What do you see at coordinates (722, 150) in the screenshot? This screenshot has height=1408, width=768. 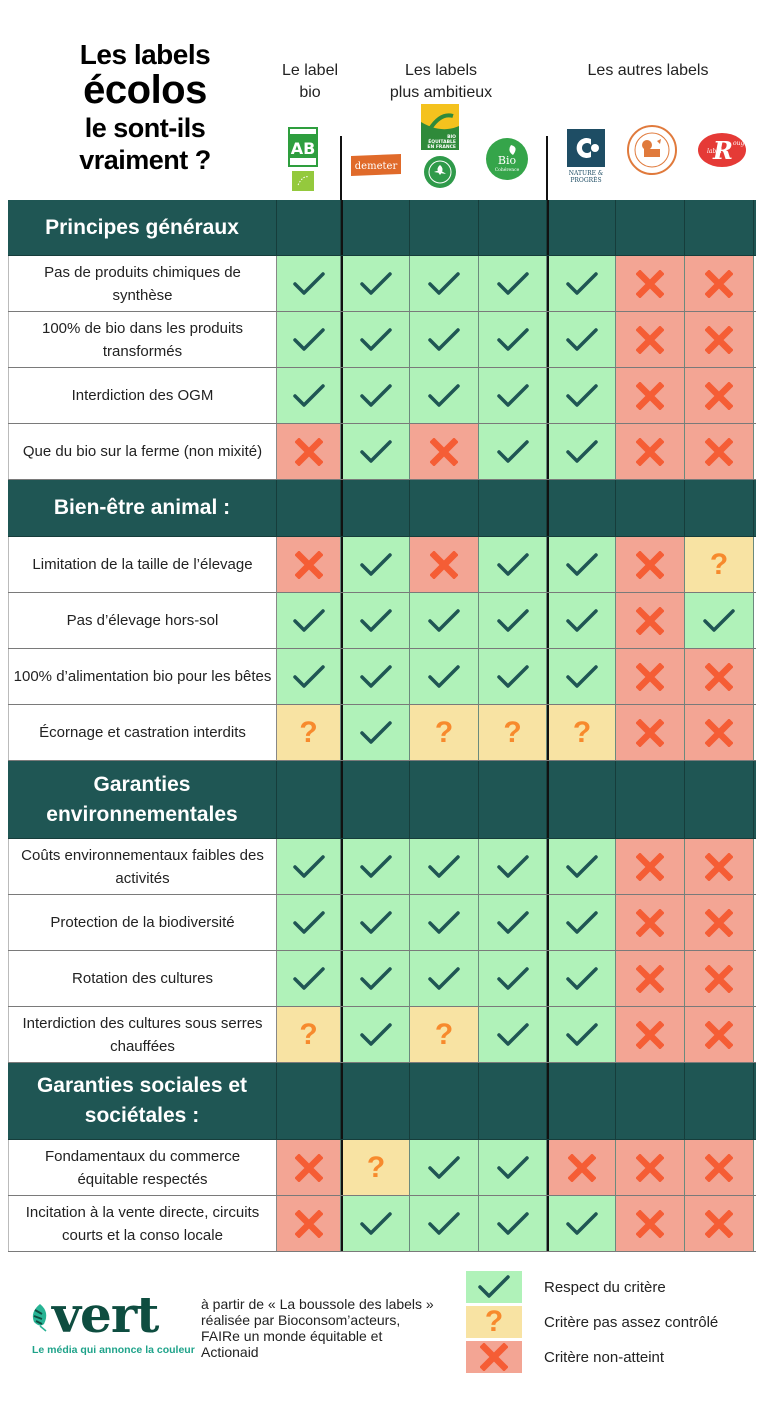 I see `svg-text: R` at bounding box center [722, 150].